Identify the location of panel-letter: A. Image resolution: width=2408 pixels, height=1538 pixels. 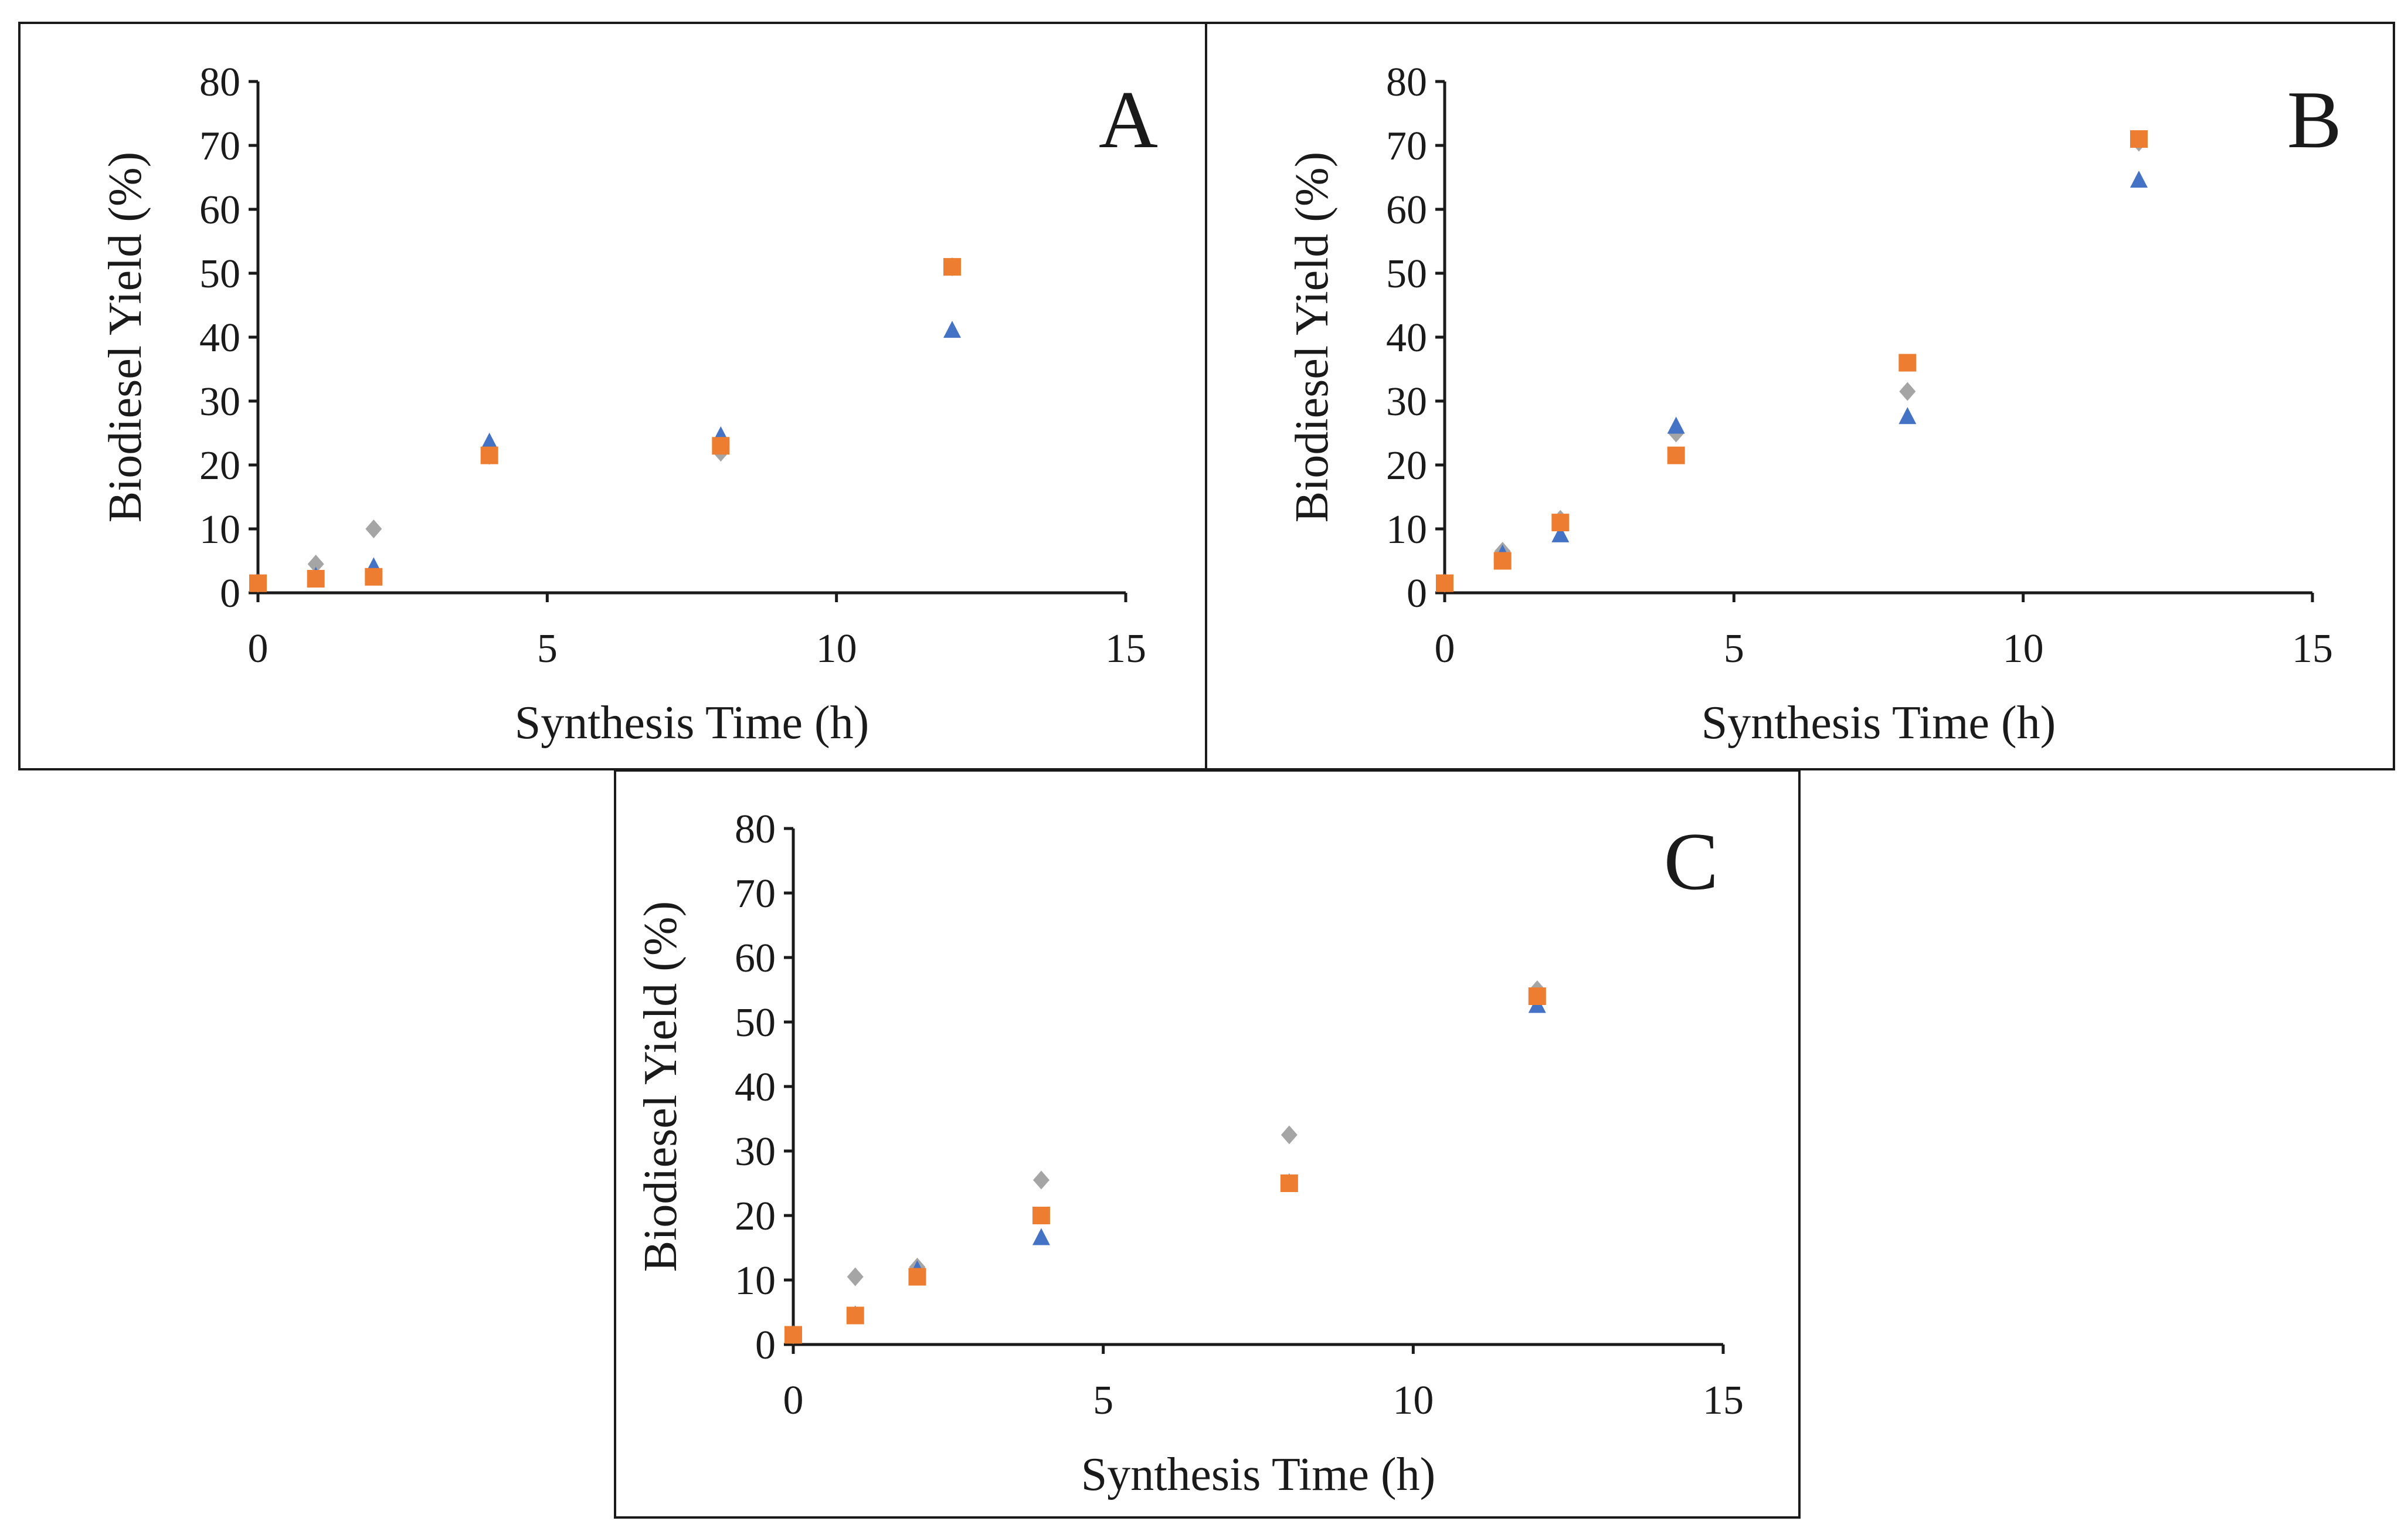
(1128, 120).